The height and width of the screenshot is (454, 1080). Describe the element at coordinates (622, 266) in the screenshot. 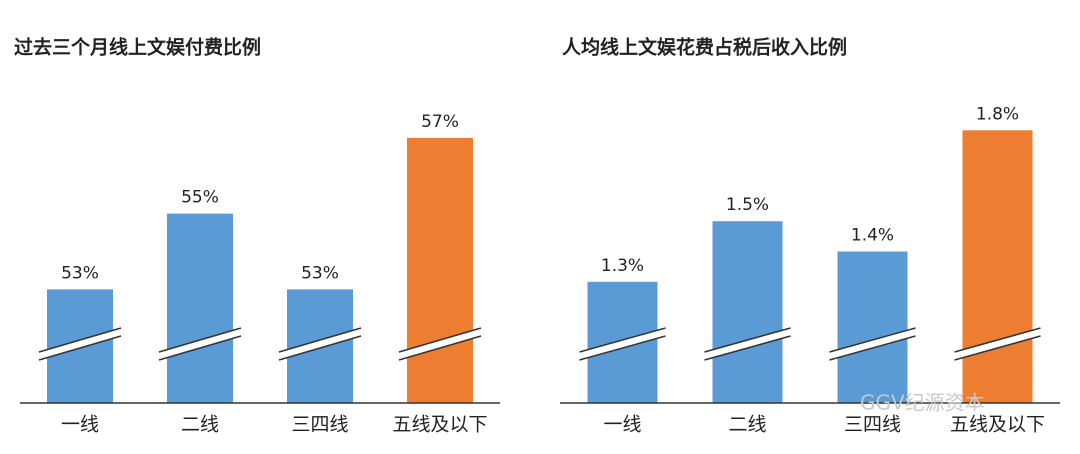

I see `value-label: 1.3%` at that location.